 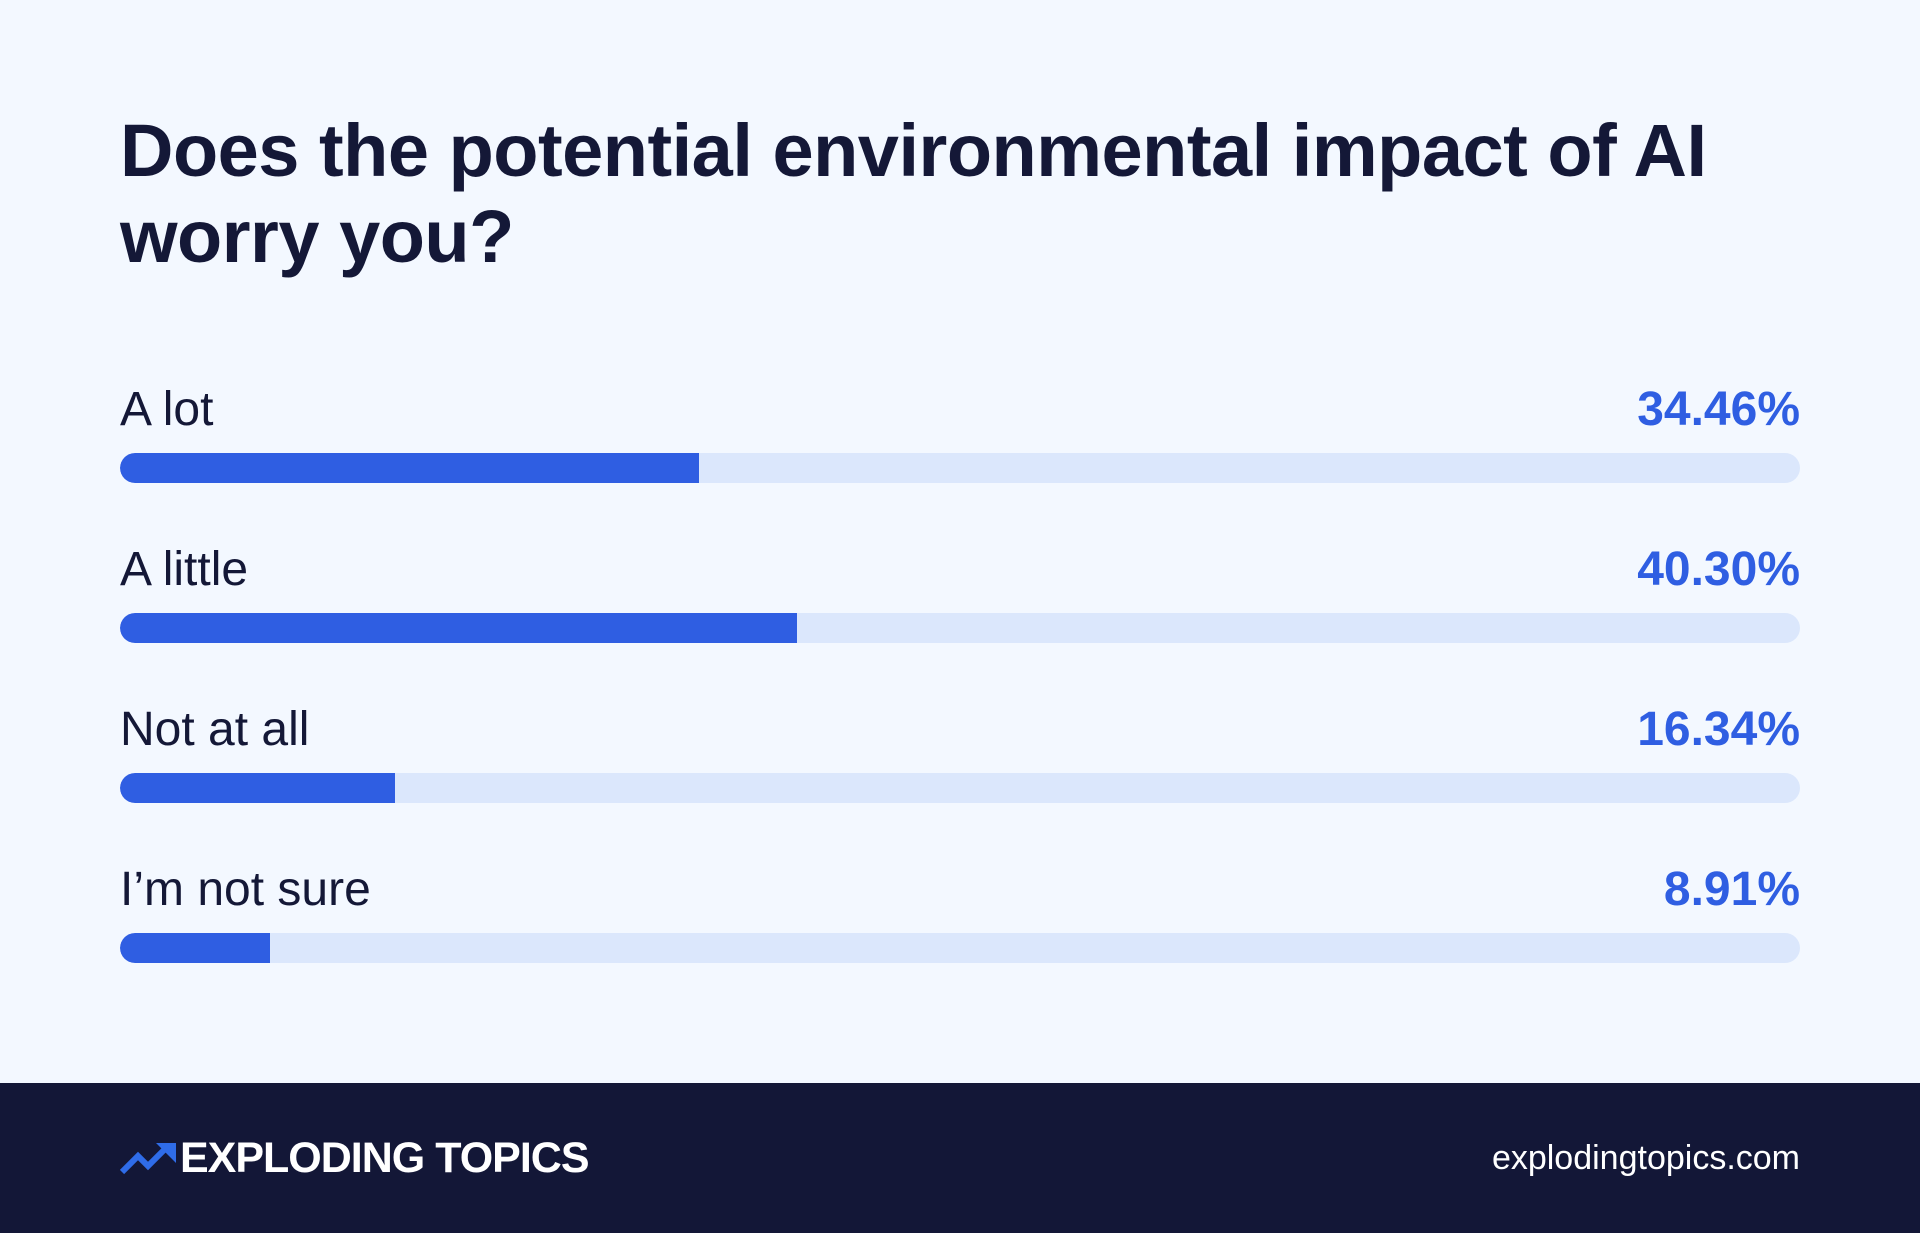 I want to click on bar-row: I’m not sure 8.91%, so click(x=960, y=932).